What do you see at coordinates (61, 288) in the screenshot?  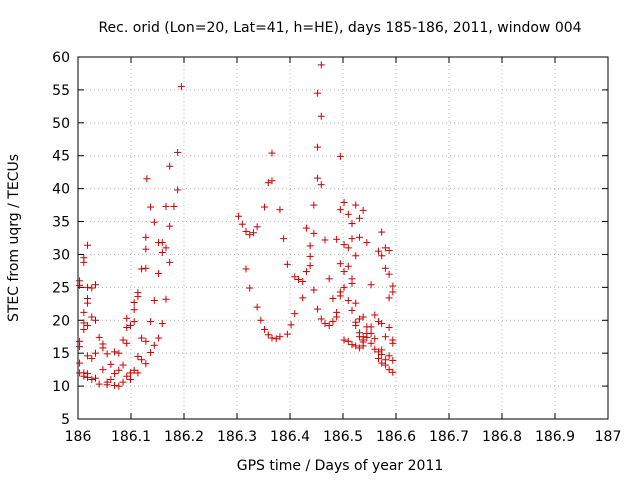 I see `y-tick-label: 25` at bounding box center [61, 288].